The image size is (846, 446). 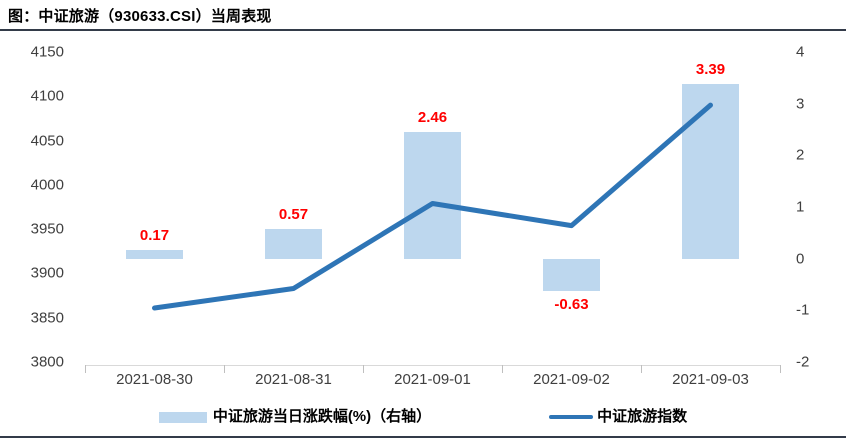 I want to click on y-axis-label-right: 4, so click(x=800, y=52).